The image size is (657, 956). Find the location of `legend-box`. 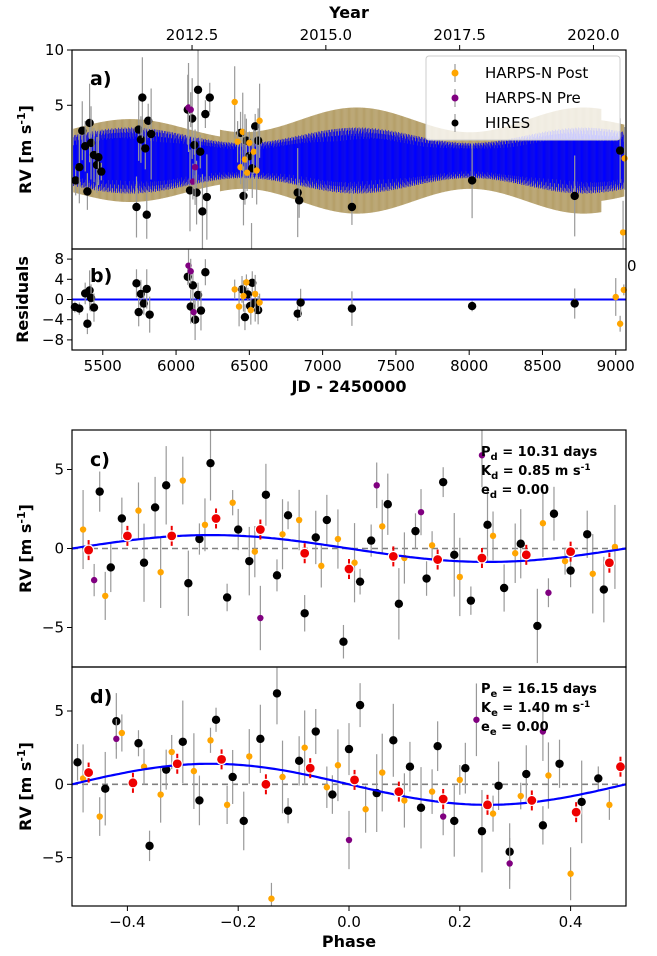

legend-box is located at coordinates (523, 98).